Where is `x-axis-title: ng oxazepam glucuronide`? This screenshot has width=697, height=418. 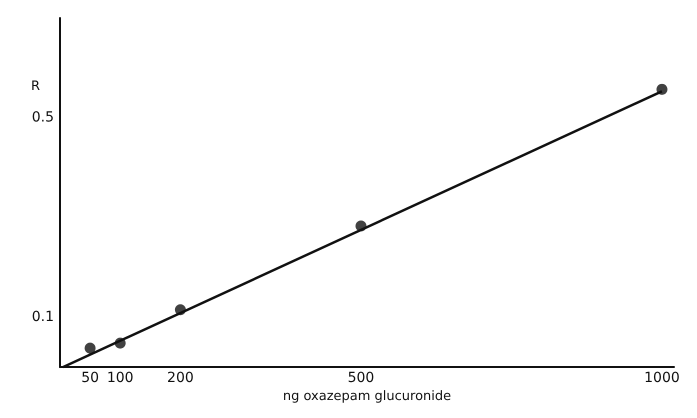
x-axis-title: ng oxazepam glucuronide is located at coordinates (367, 396).